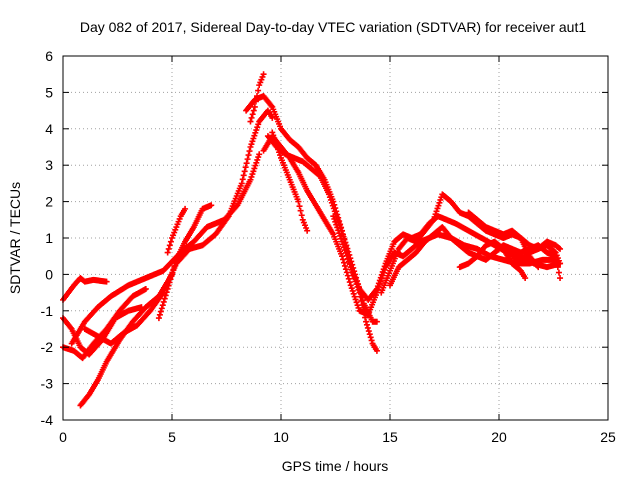  I want to click on y-tick-label: 5, so click(49, 92).